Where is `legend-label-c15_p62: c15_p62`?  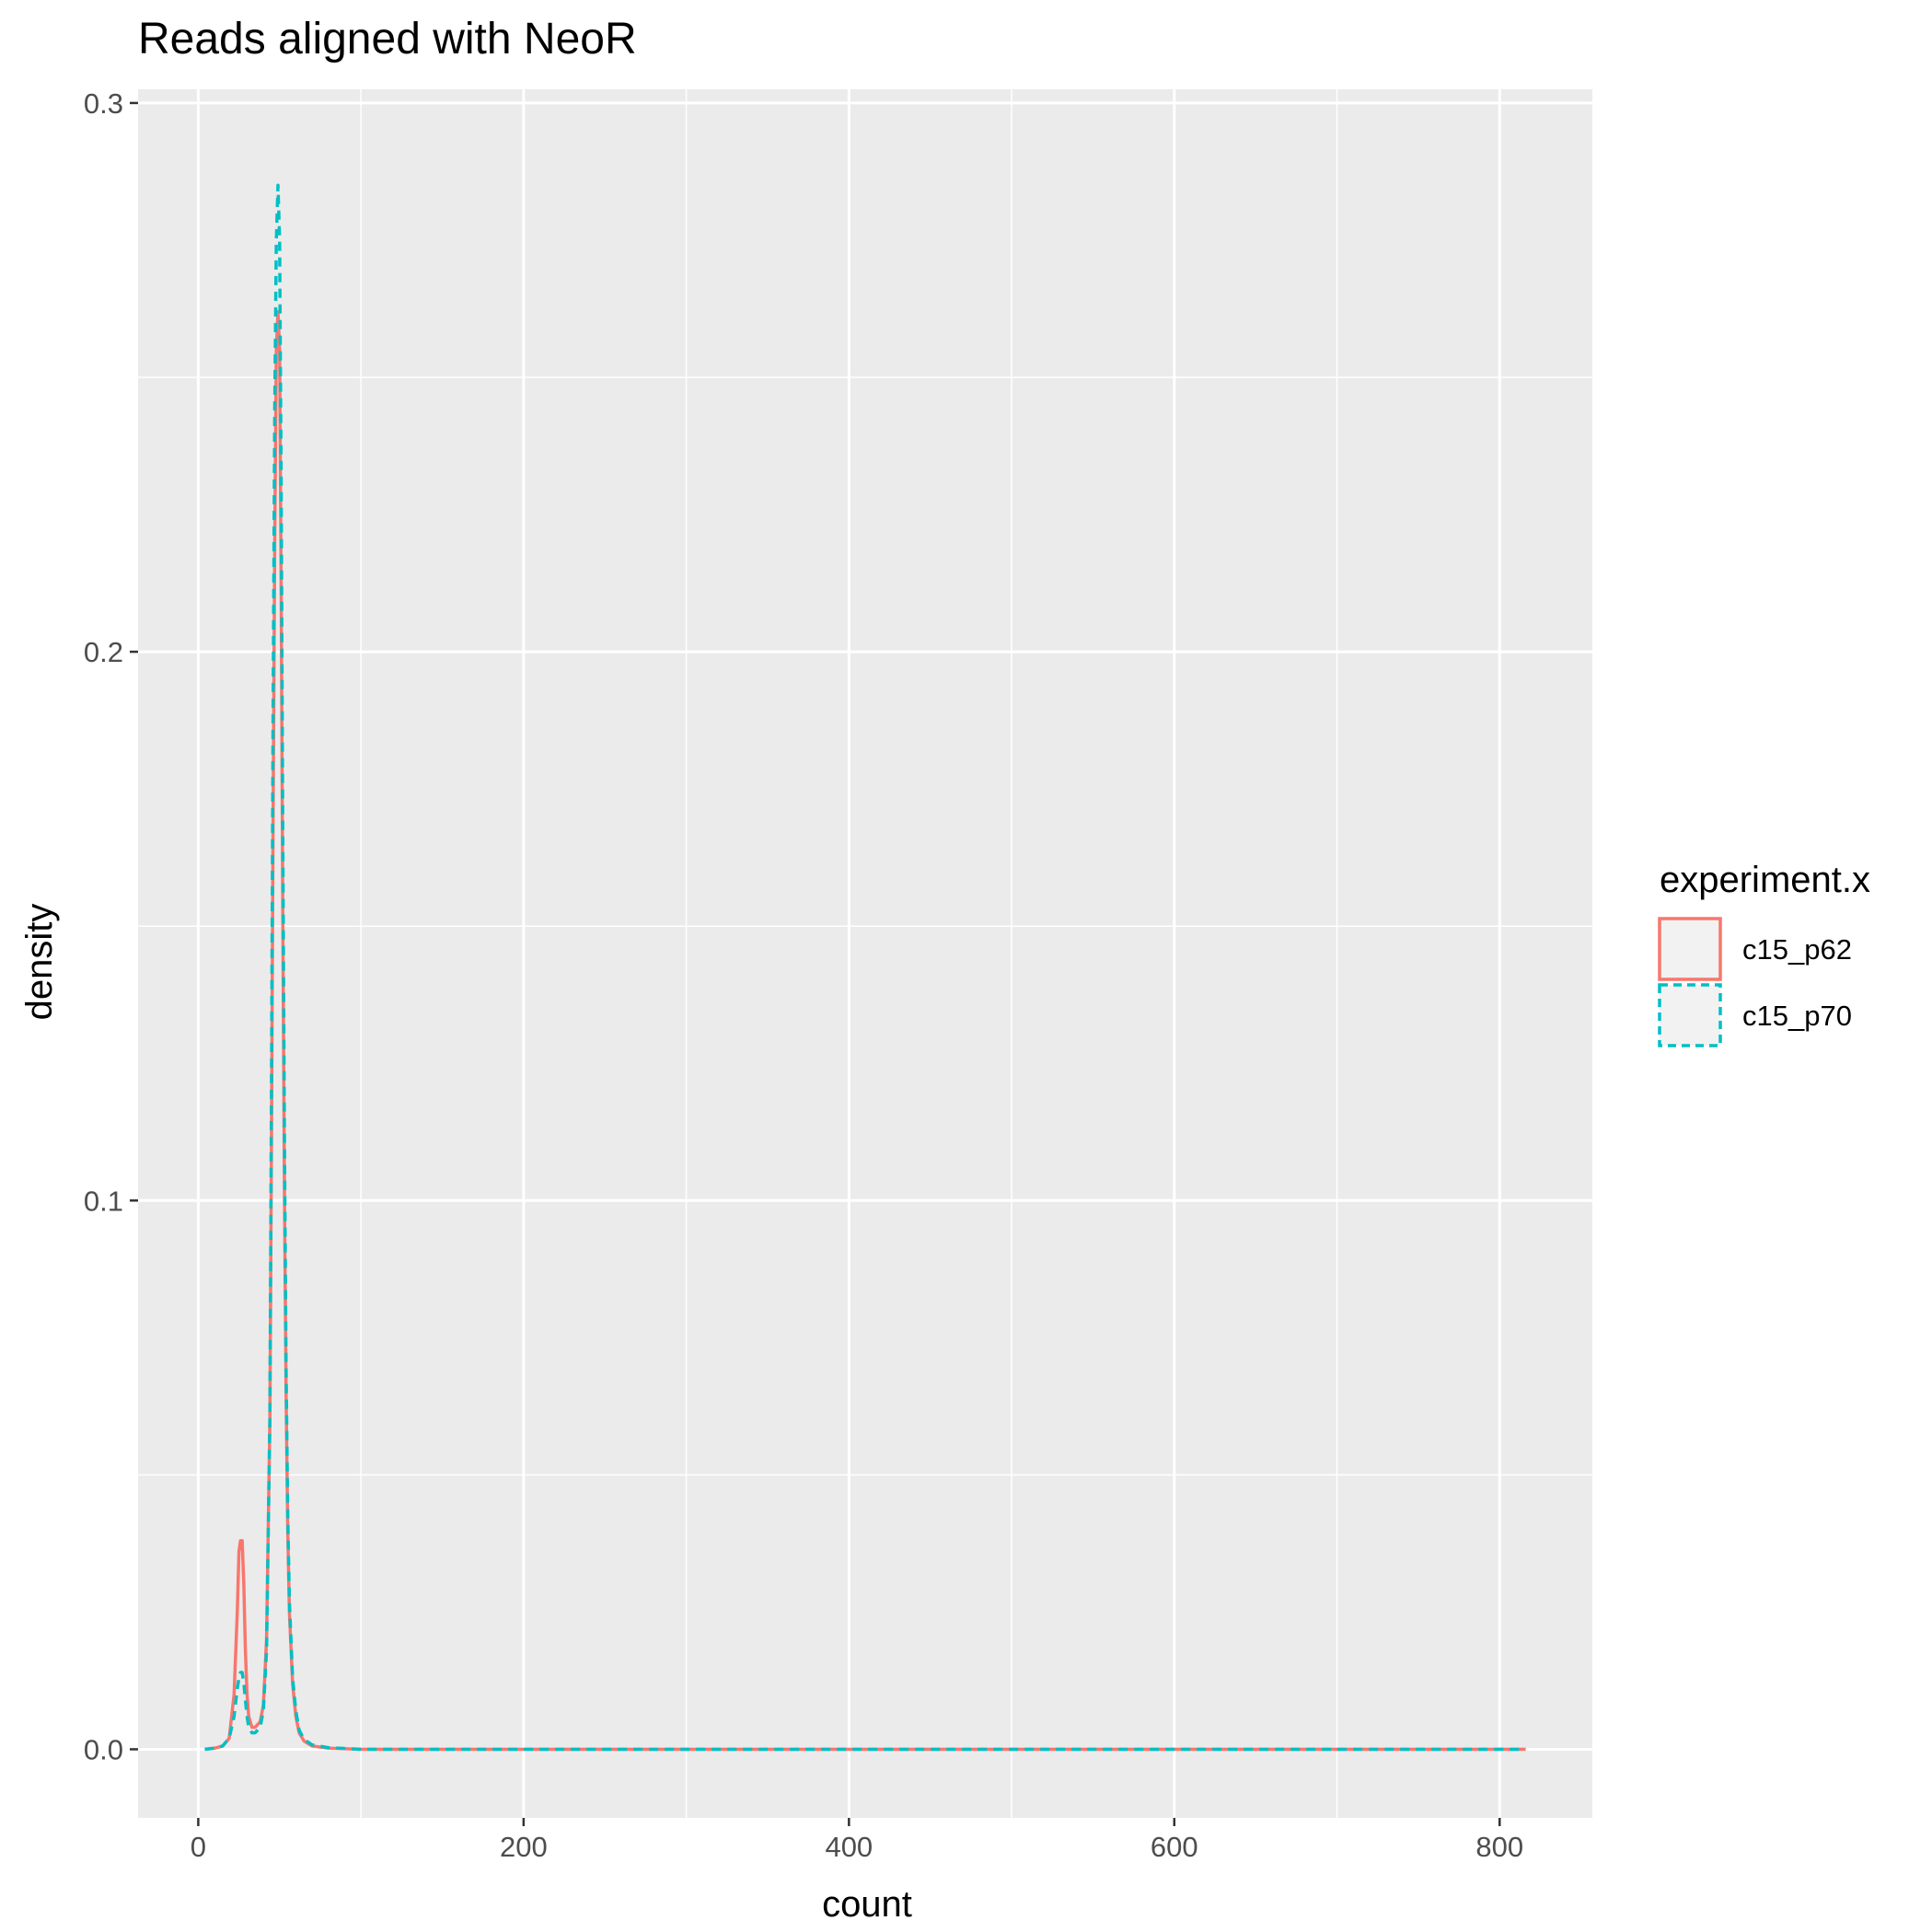
legend-label-c15_p62: c15_p62 is located at coordinates (1797, 950).